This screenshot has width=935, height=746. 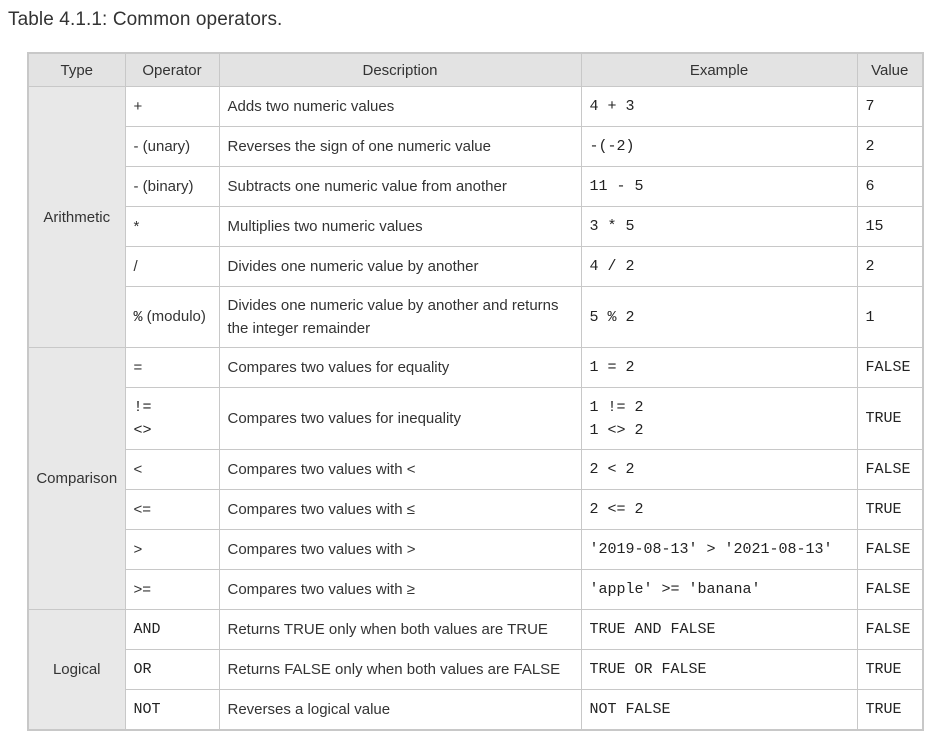 What do you see at coordinates (172, 629) in the screenshot?
I see `operator-cell: AND` at bounding box center [172, 629].